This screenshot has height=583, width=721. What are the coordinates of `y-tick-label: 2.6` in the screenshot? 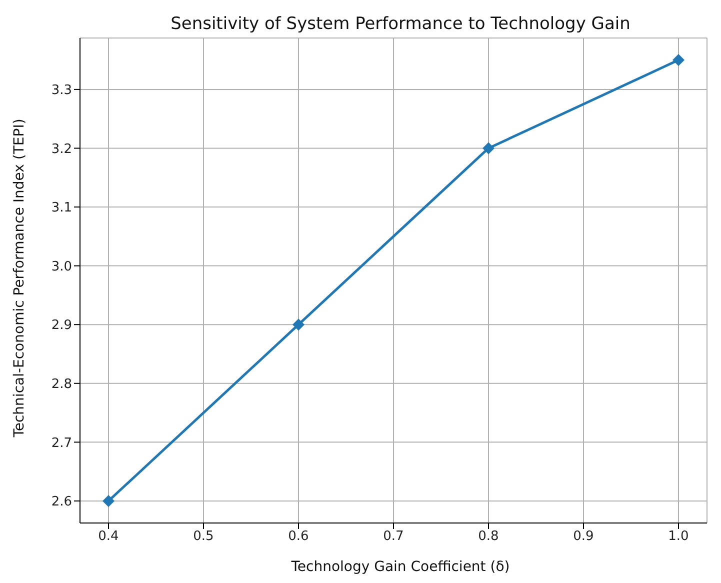 It's located at (61, 502).